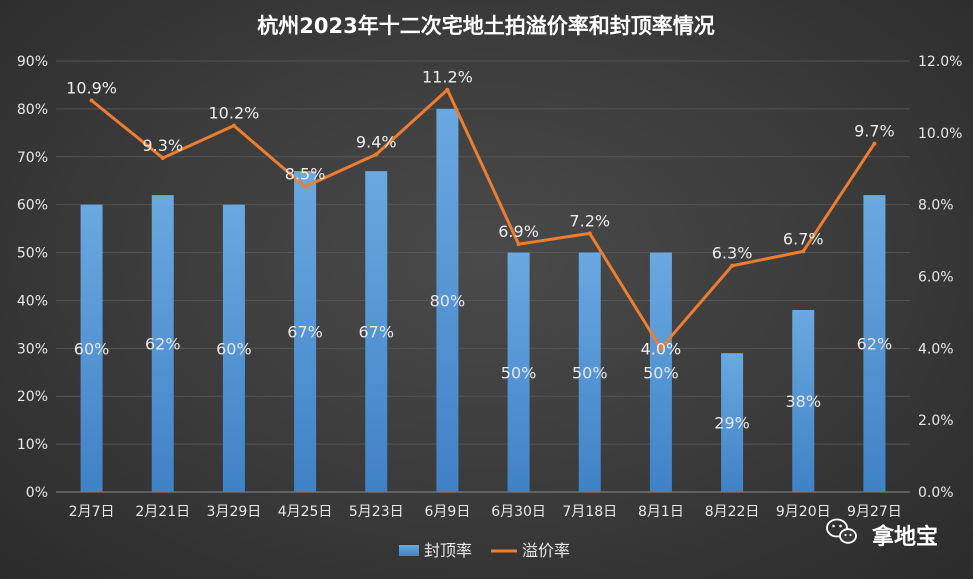  What do you see at coordinates (409, 550) in the screenshot?
I see `legend-swatch-bar` at bounding box center [409, 550].